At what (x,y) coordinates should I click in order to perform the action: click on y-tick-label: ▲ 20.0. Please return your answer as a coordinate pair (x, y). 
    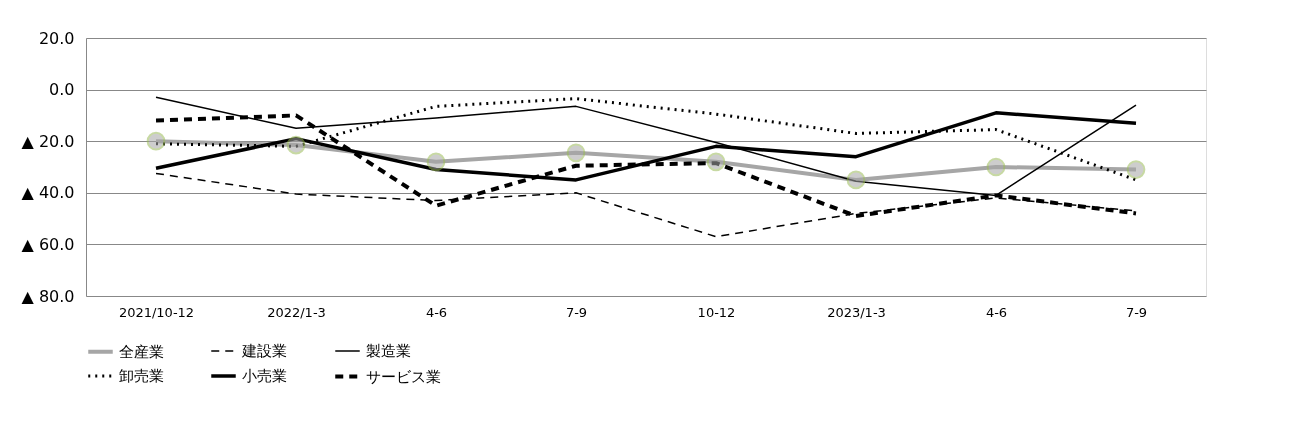
    Looking at the image, I should click on (48, 141).